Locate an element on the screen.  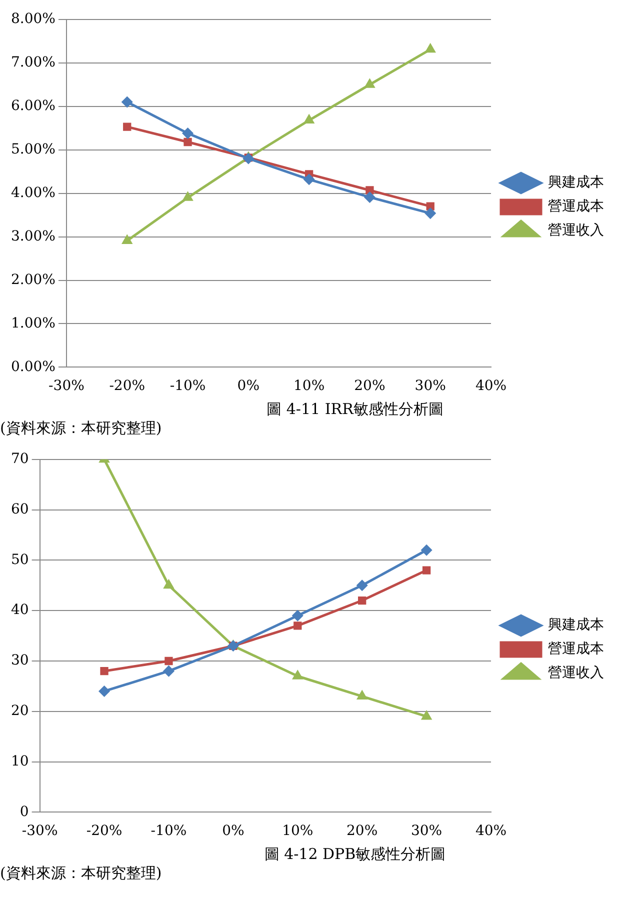
y-tick-label: 0 is located at coordinates (24, 812).